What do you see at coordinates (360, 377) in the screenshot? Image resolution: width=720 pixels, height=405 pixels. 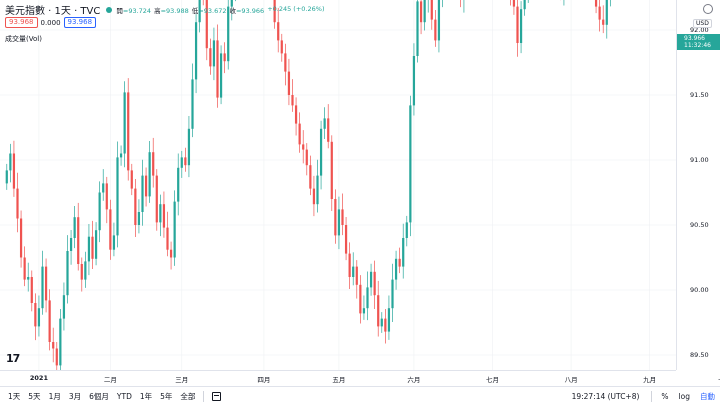 I see `time-axis: 2021 二月 三月 四月 五月 六月 七月 八月 九月 十月` at bounding box center [360, 377].